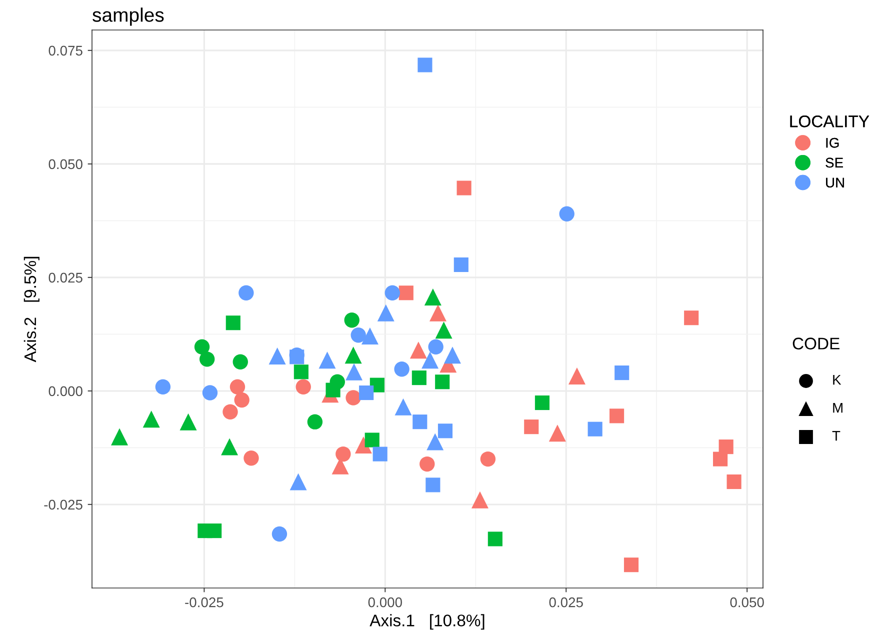 The height and width of the screenshot is (641, 891). I want to click on text: CODE, so click(816, 344).